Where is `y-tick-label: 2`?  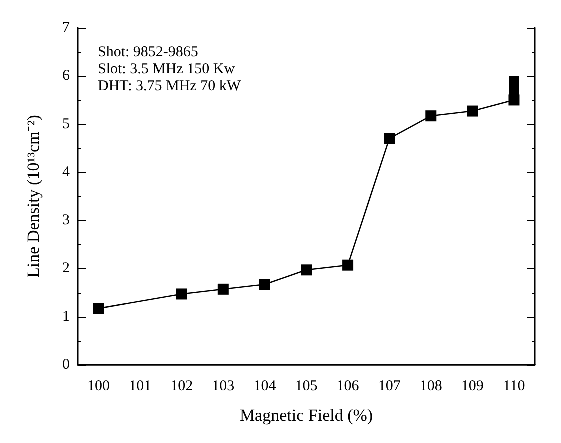
y-tick-label: 2 is located at coordinates (66, 268).